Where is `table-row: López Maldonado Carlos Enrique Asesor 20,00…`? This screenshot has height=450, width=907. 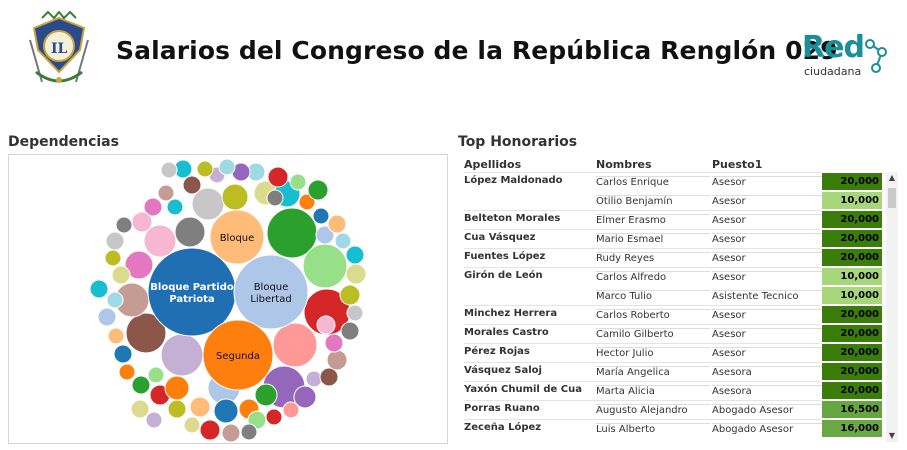 table-row: López Maldonado Carlos Enrique Asesor 20,00… is located at coordinates (671, 181).